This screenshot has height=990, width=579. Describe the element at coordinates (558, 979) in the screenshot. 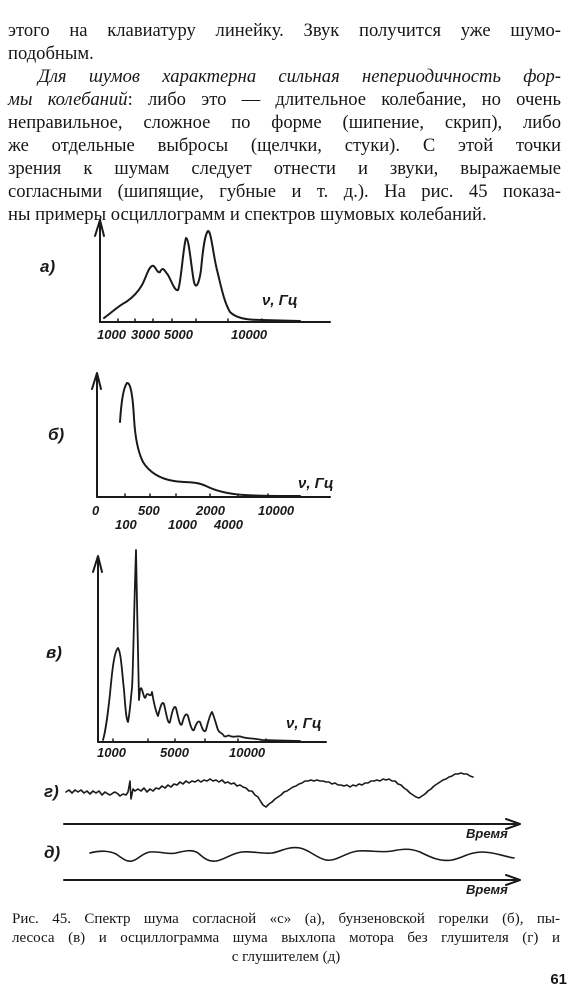

I see `page-number: 61` at that location.